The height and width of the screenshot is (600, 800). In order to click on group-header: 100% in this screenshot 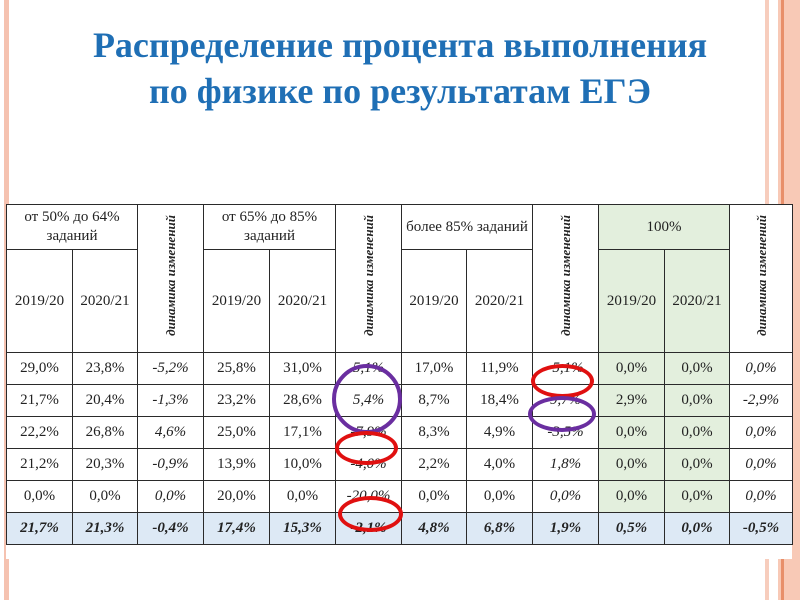, I will do `click(664, 227)`.